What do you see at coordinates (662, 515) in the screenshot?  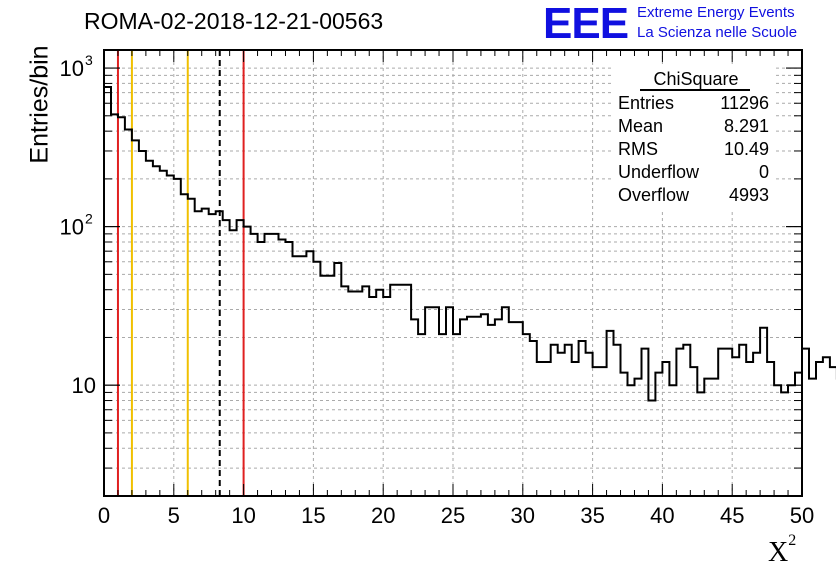 I see `x-tick-label: 40` at bounding box center [662, 515].